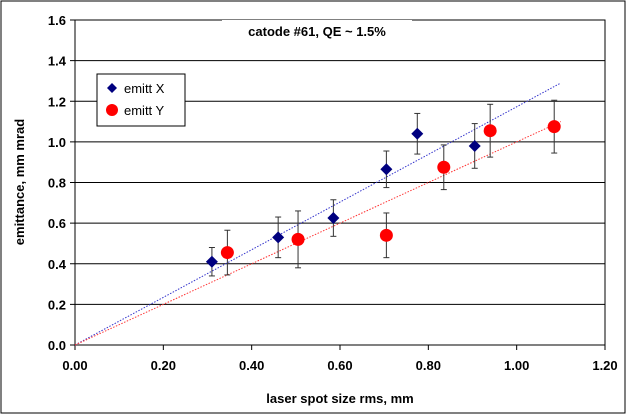  I want to click on legend-label-x: emitt X, so click(144, 88).